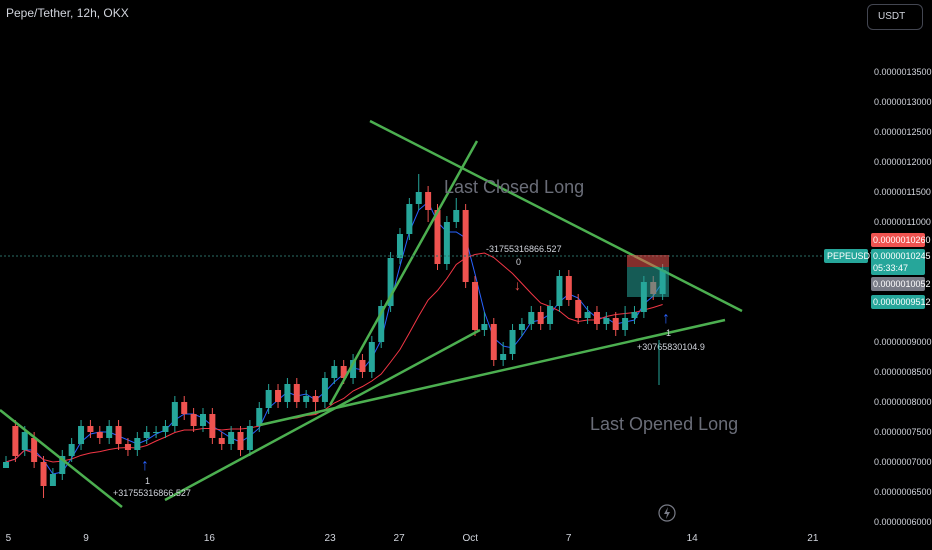 This screenshot has width=932, height=550. Describe the element at coordinates (903, 372) in the screenshot. I see `y-tick-label: 0.0000008500` at that location.